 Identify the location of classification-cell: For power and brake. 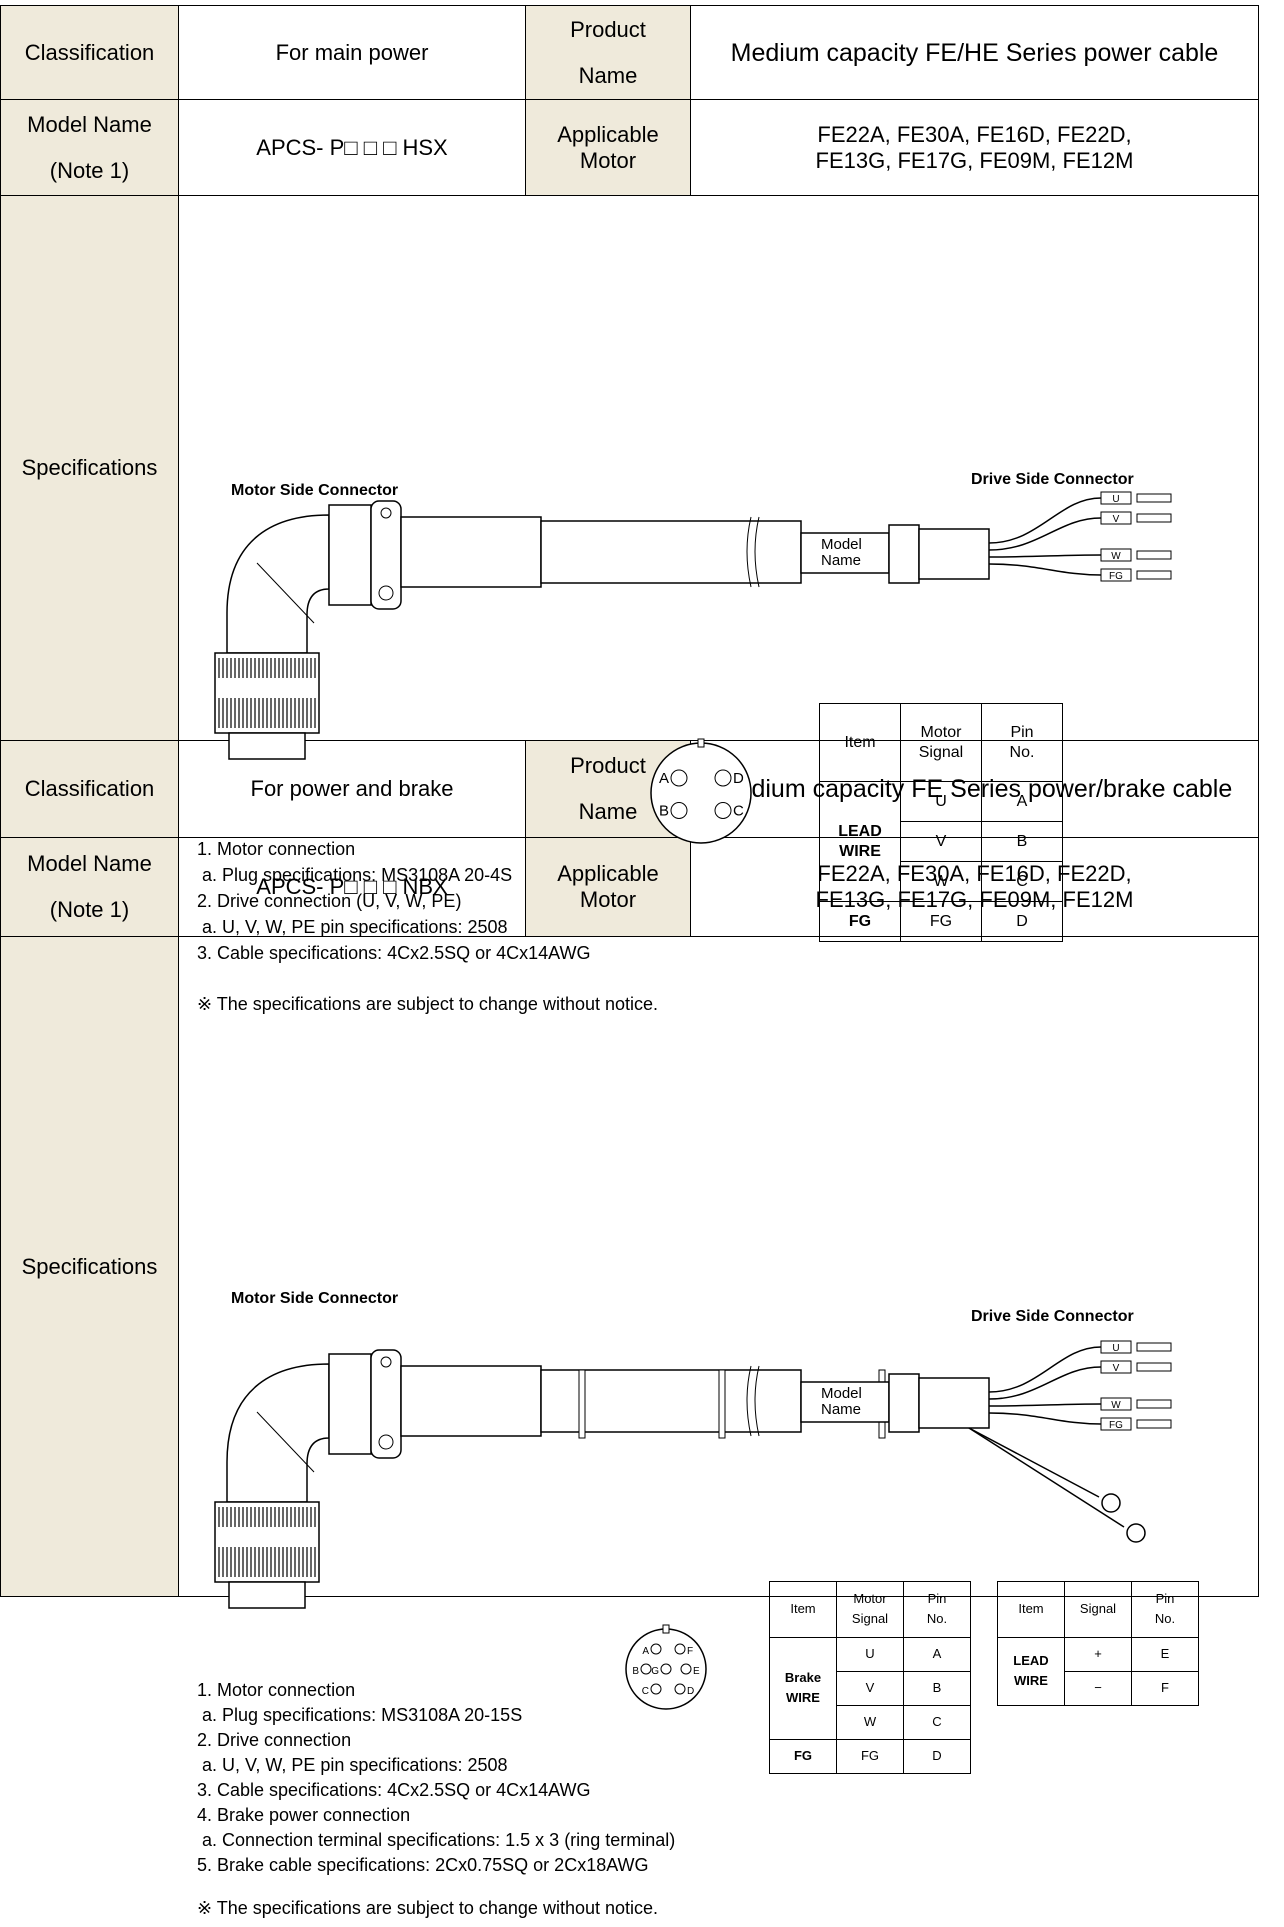
(352, 789).